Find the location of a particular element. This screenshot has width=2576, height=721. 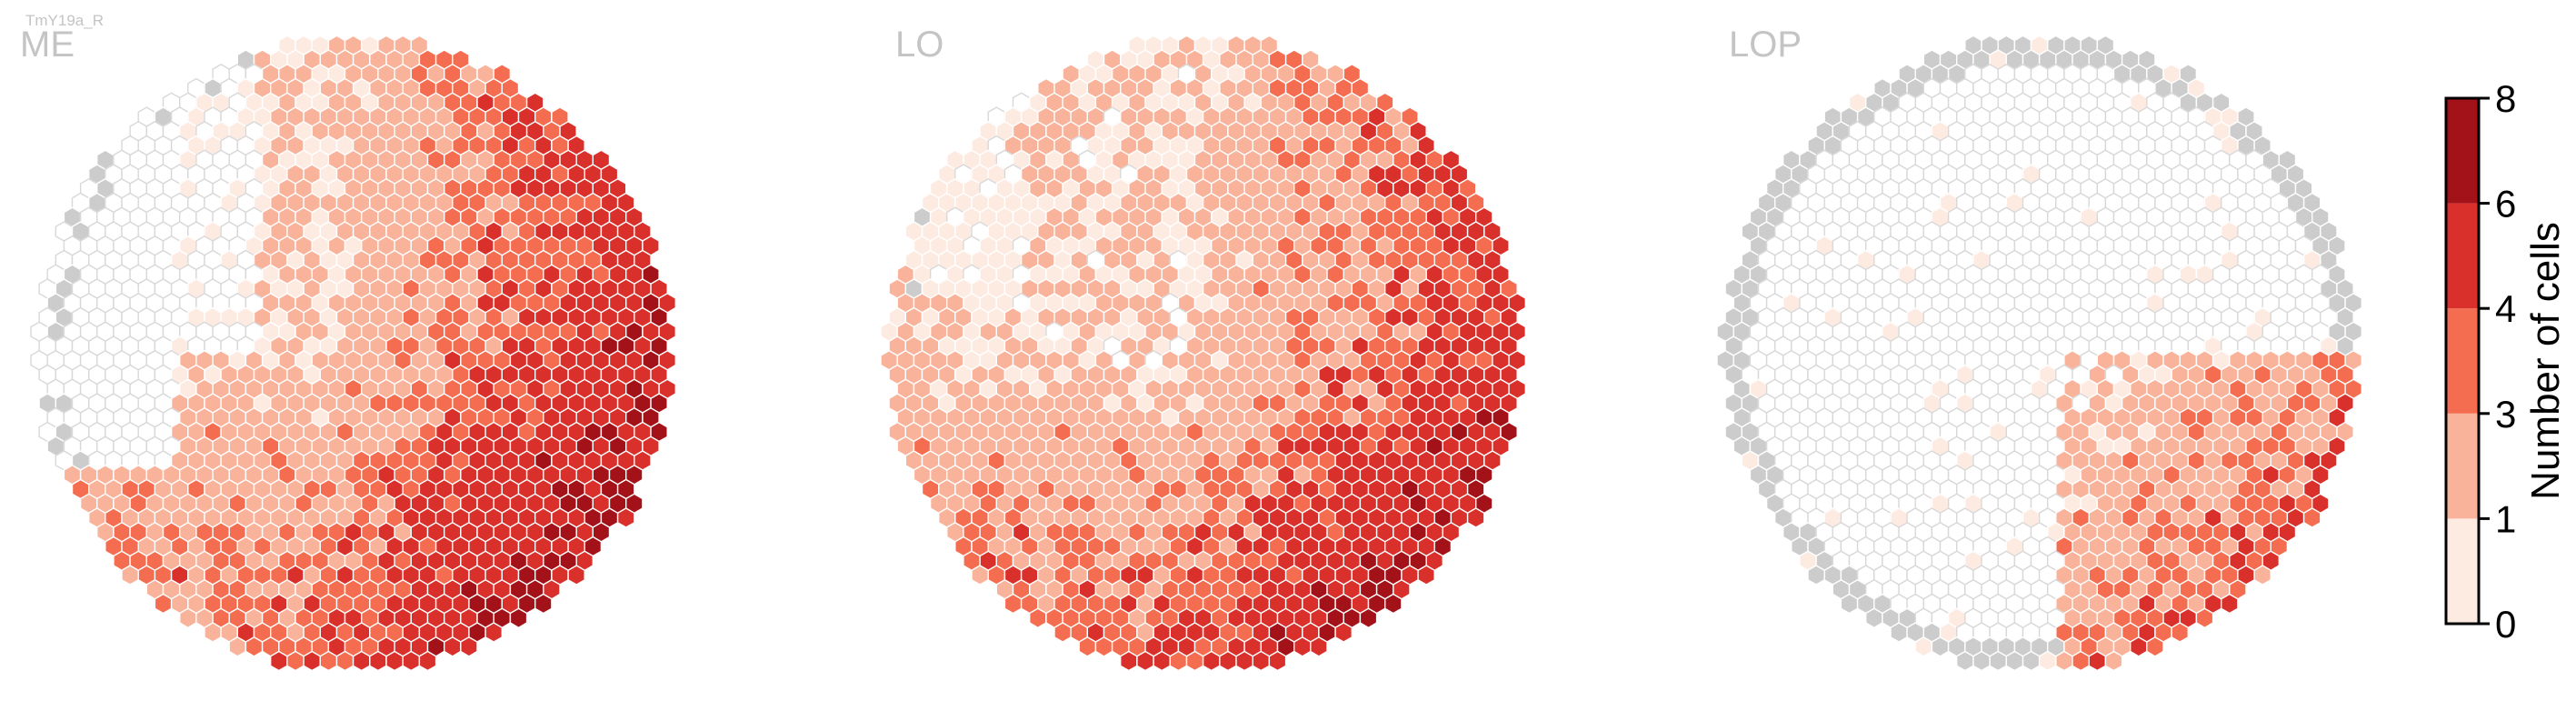

panel-title-me: ME is located at coordinates (48, 45).